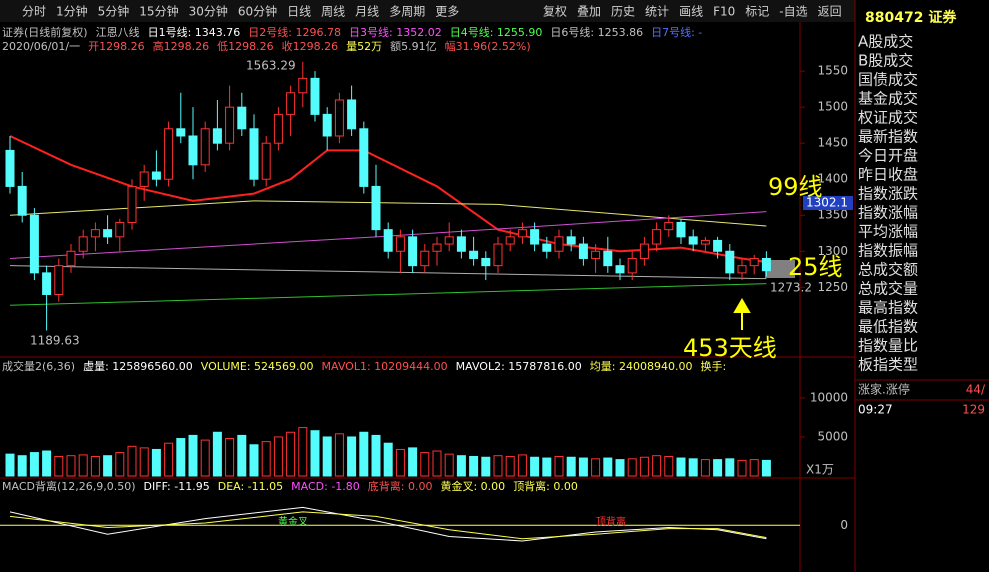  Describe the element at coordinates (385, 366) in the screenshot. I see `info-text: MAVOL1: 10209444.00` at that location.